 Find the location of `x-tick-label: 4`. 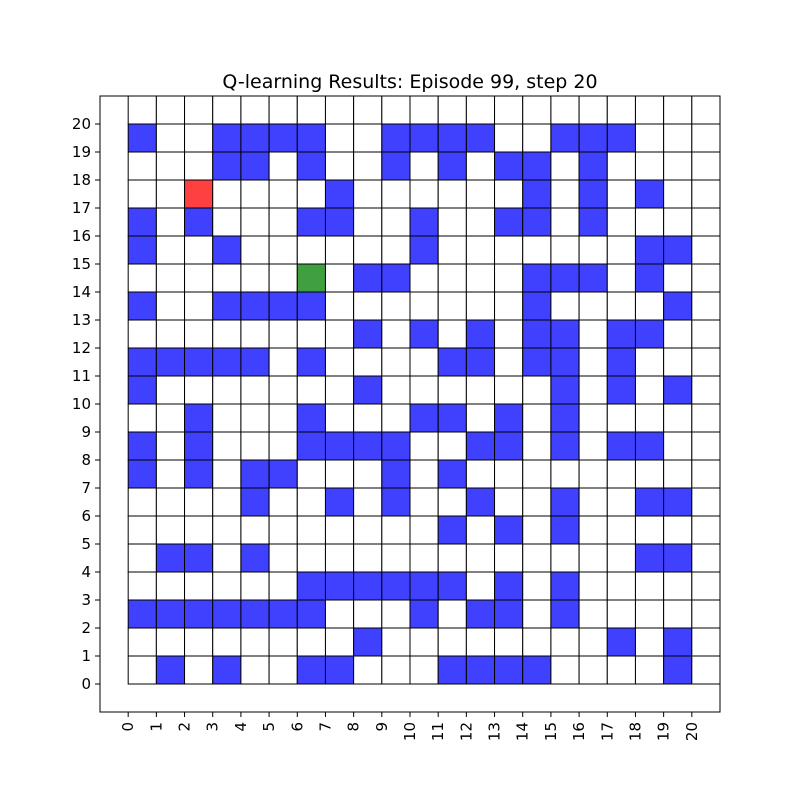

x-tick-label: 4 is located at coordinates (241, 727).